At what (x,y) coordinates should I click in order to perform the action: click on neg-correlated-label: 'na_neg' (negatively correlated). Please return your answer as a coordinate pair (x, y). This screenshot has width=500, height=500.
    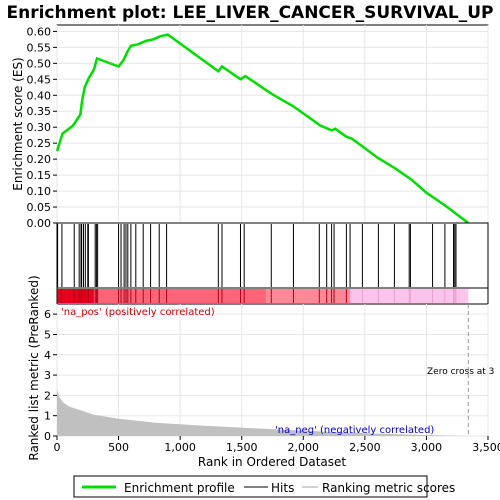
    Looking at the image, I should click on (354, 430).